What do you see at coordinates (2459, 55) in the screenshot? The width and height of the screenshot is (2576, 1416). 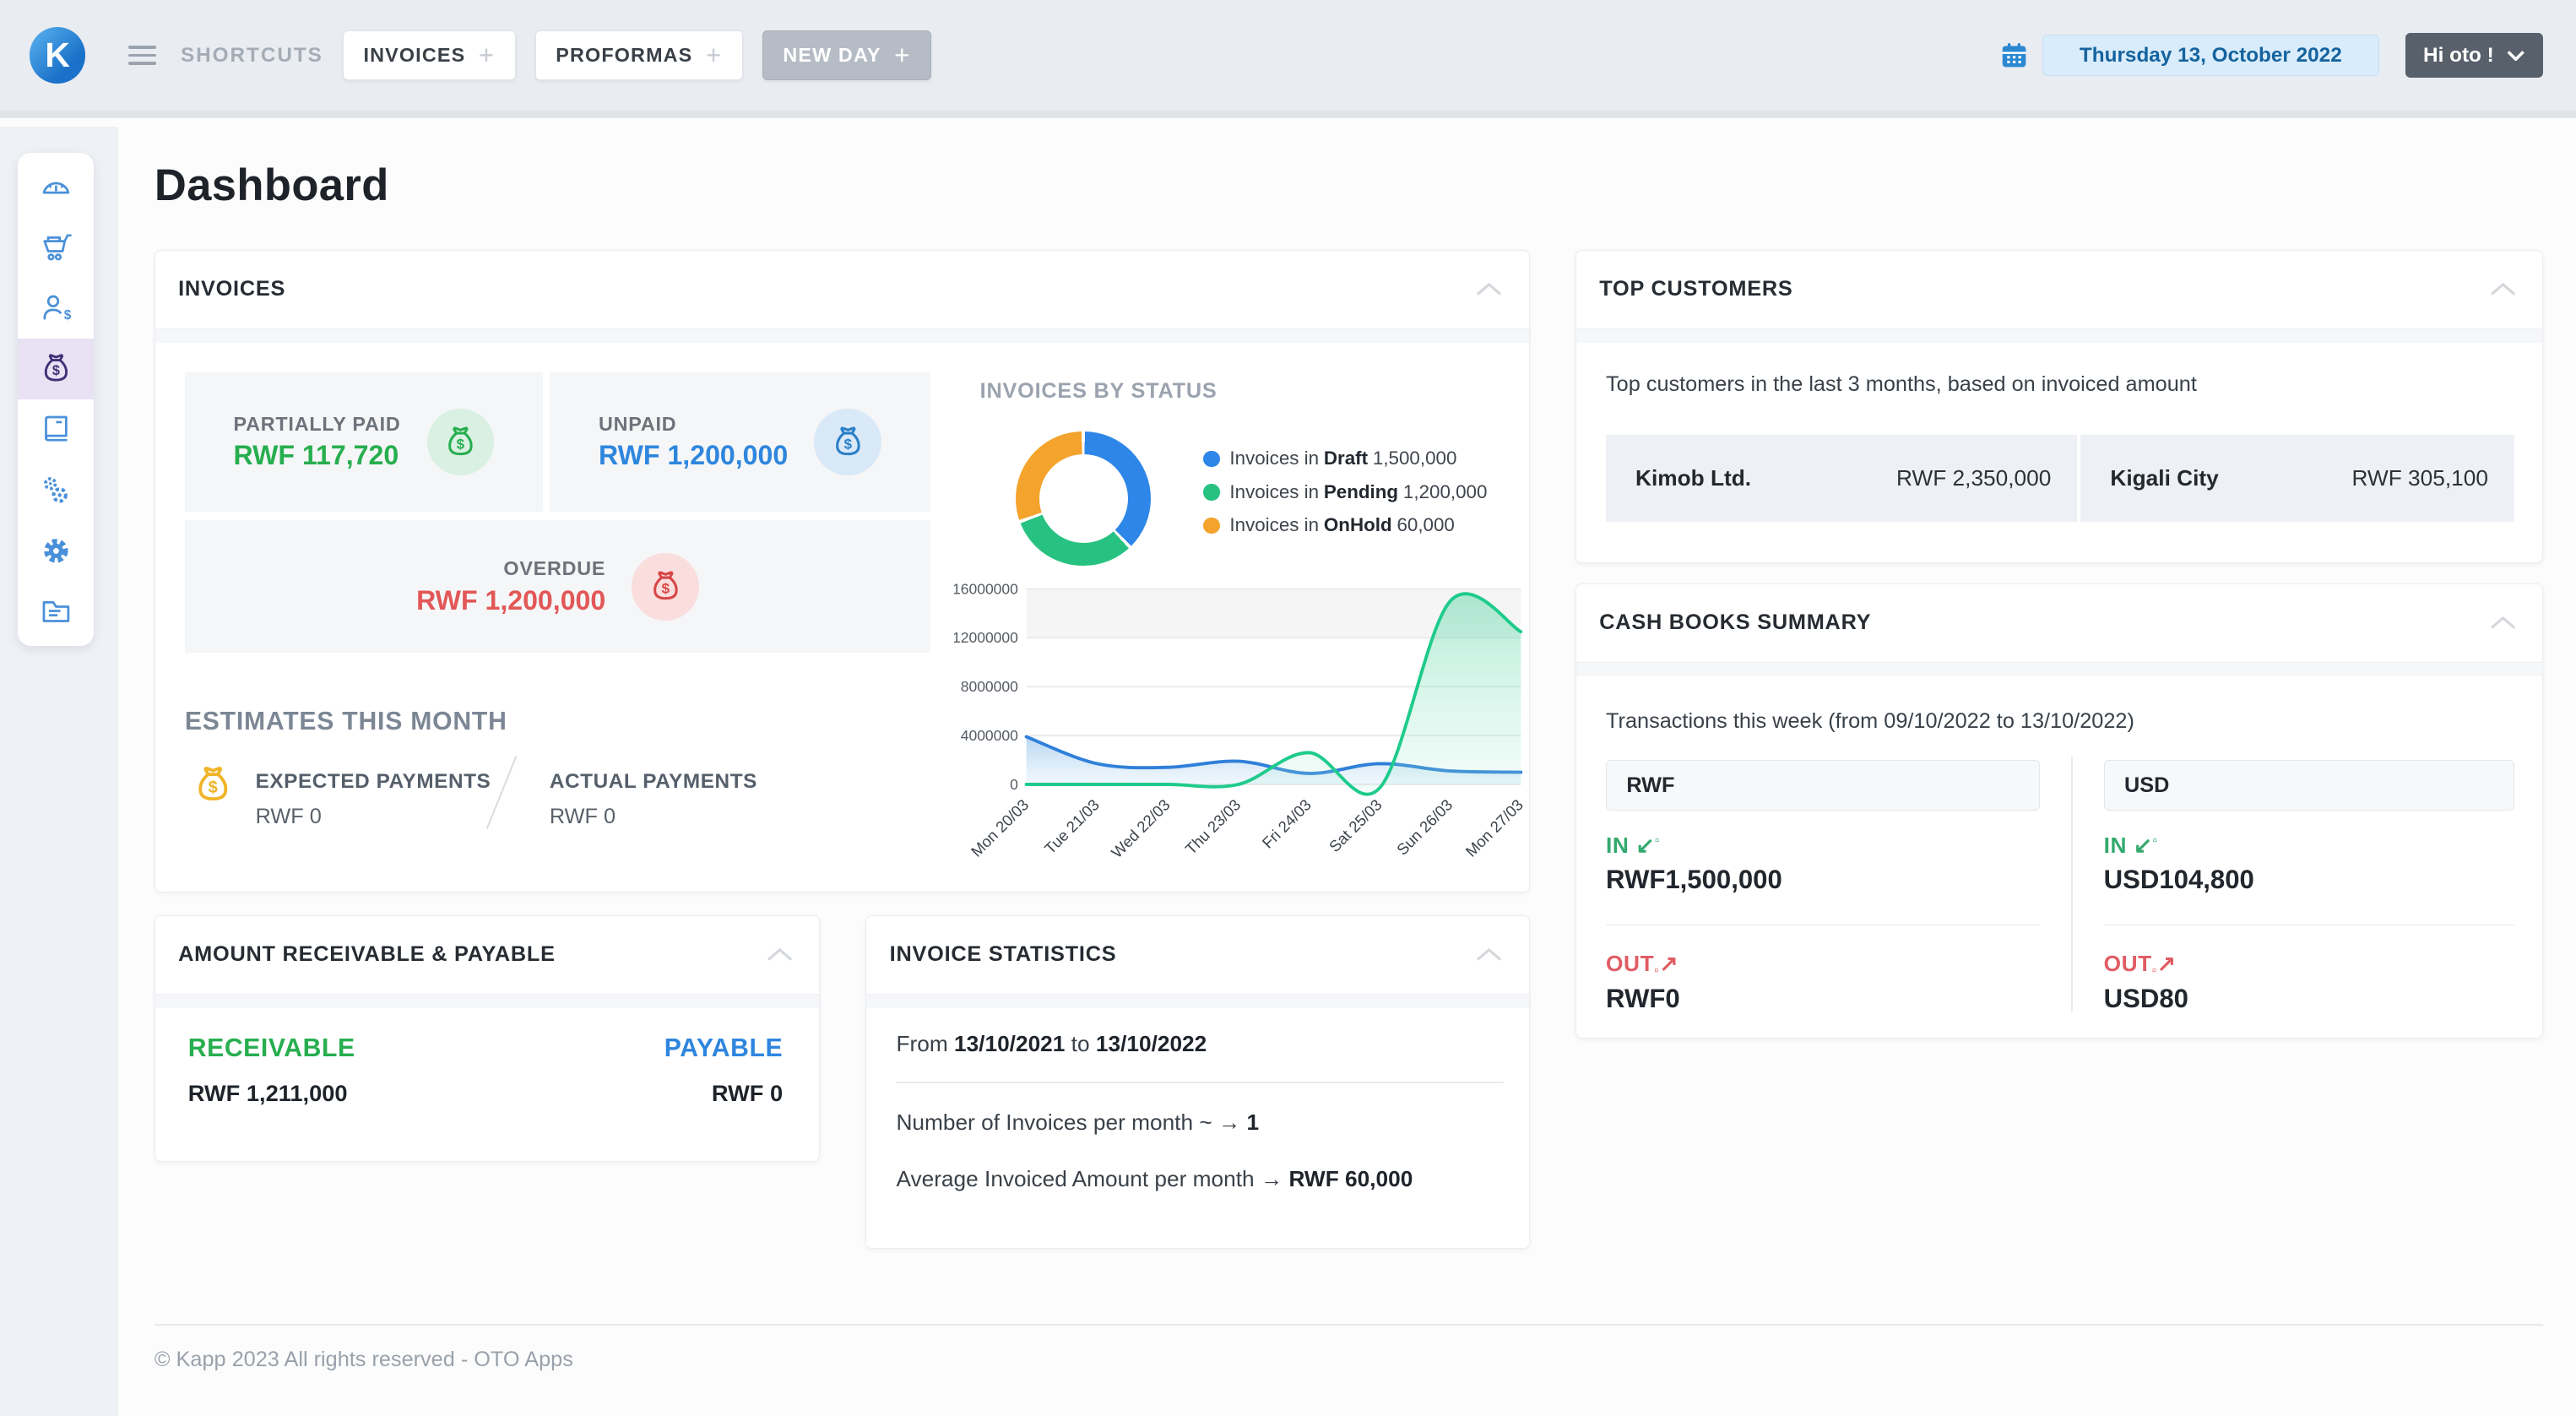 I see `user-greeting: Hi oto !` at bounding box center [2459, 55].